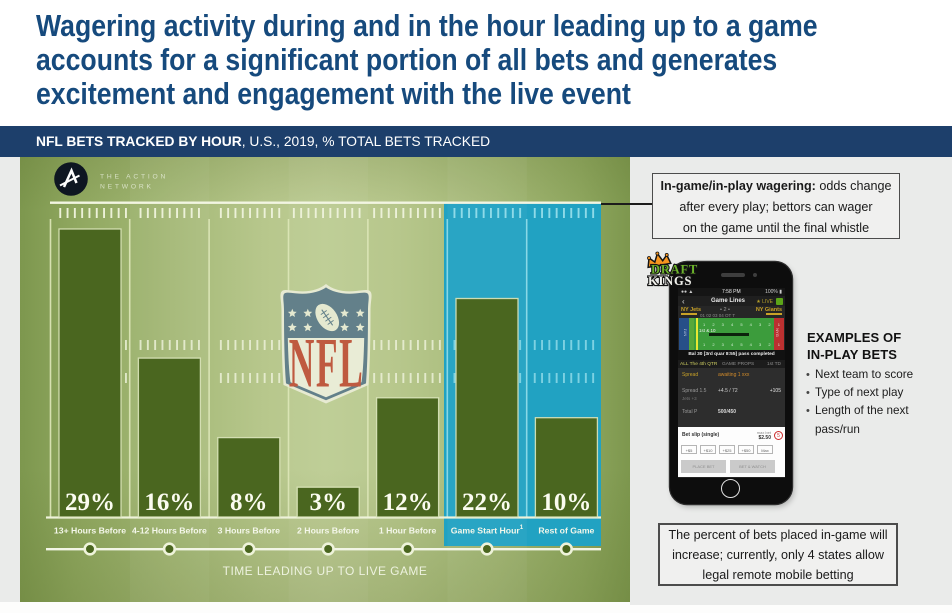 This screenshot has width=952, height=613. Describe the element at coordinates (90, 530) in the screenshot. I see `svg-text: 13+ Hours Before` at that location.